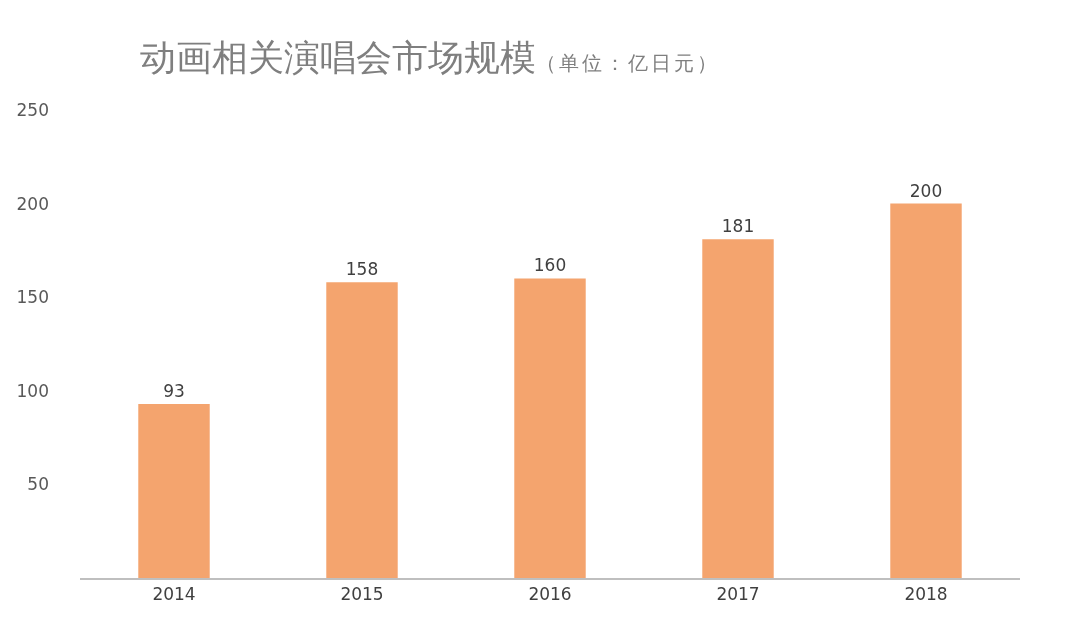 This screenshot has height=638, width=1080. What do you see at coordinates (174, 594) in the screenshot?
I see `x-tick-label: 2014` at bounding box center [174, 594].